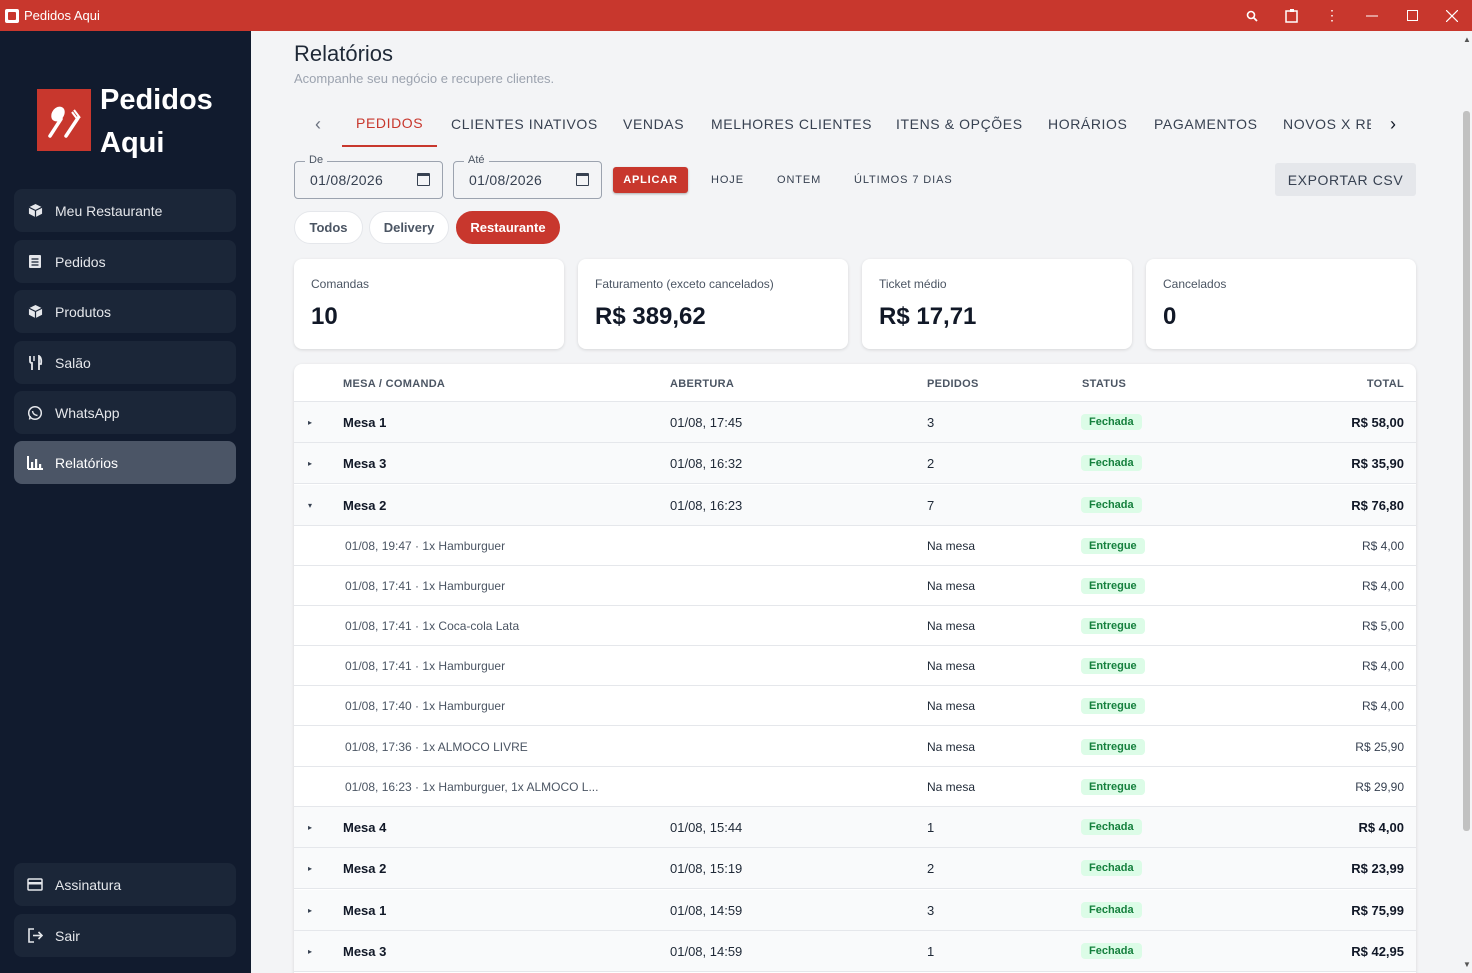 This screenshot has width=1472, height=973. Describe the element at coordinates (125, 935) in the screenshot. I see `sidebar-item-sair: Sair` at that location.